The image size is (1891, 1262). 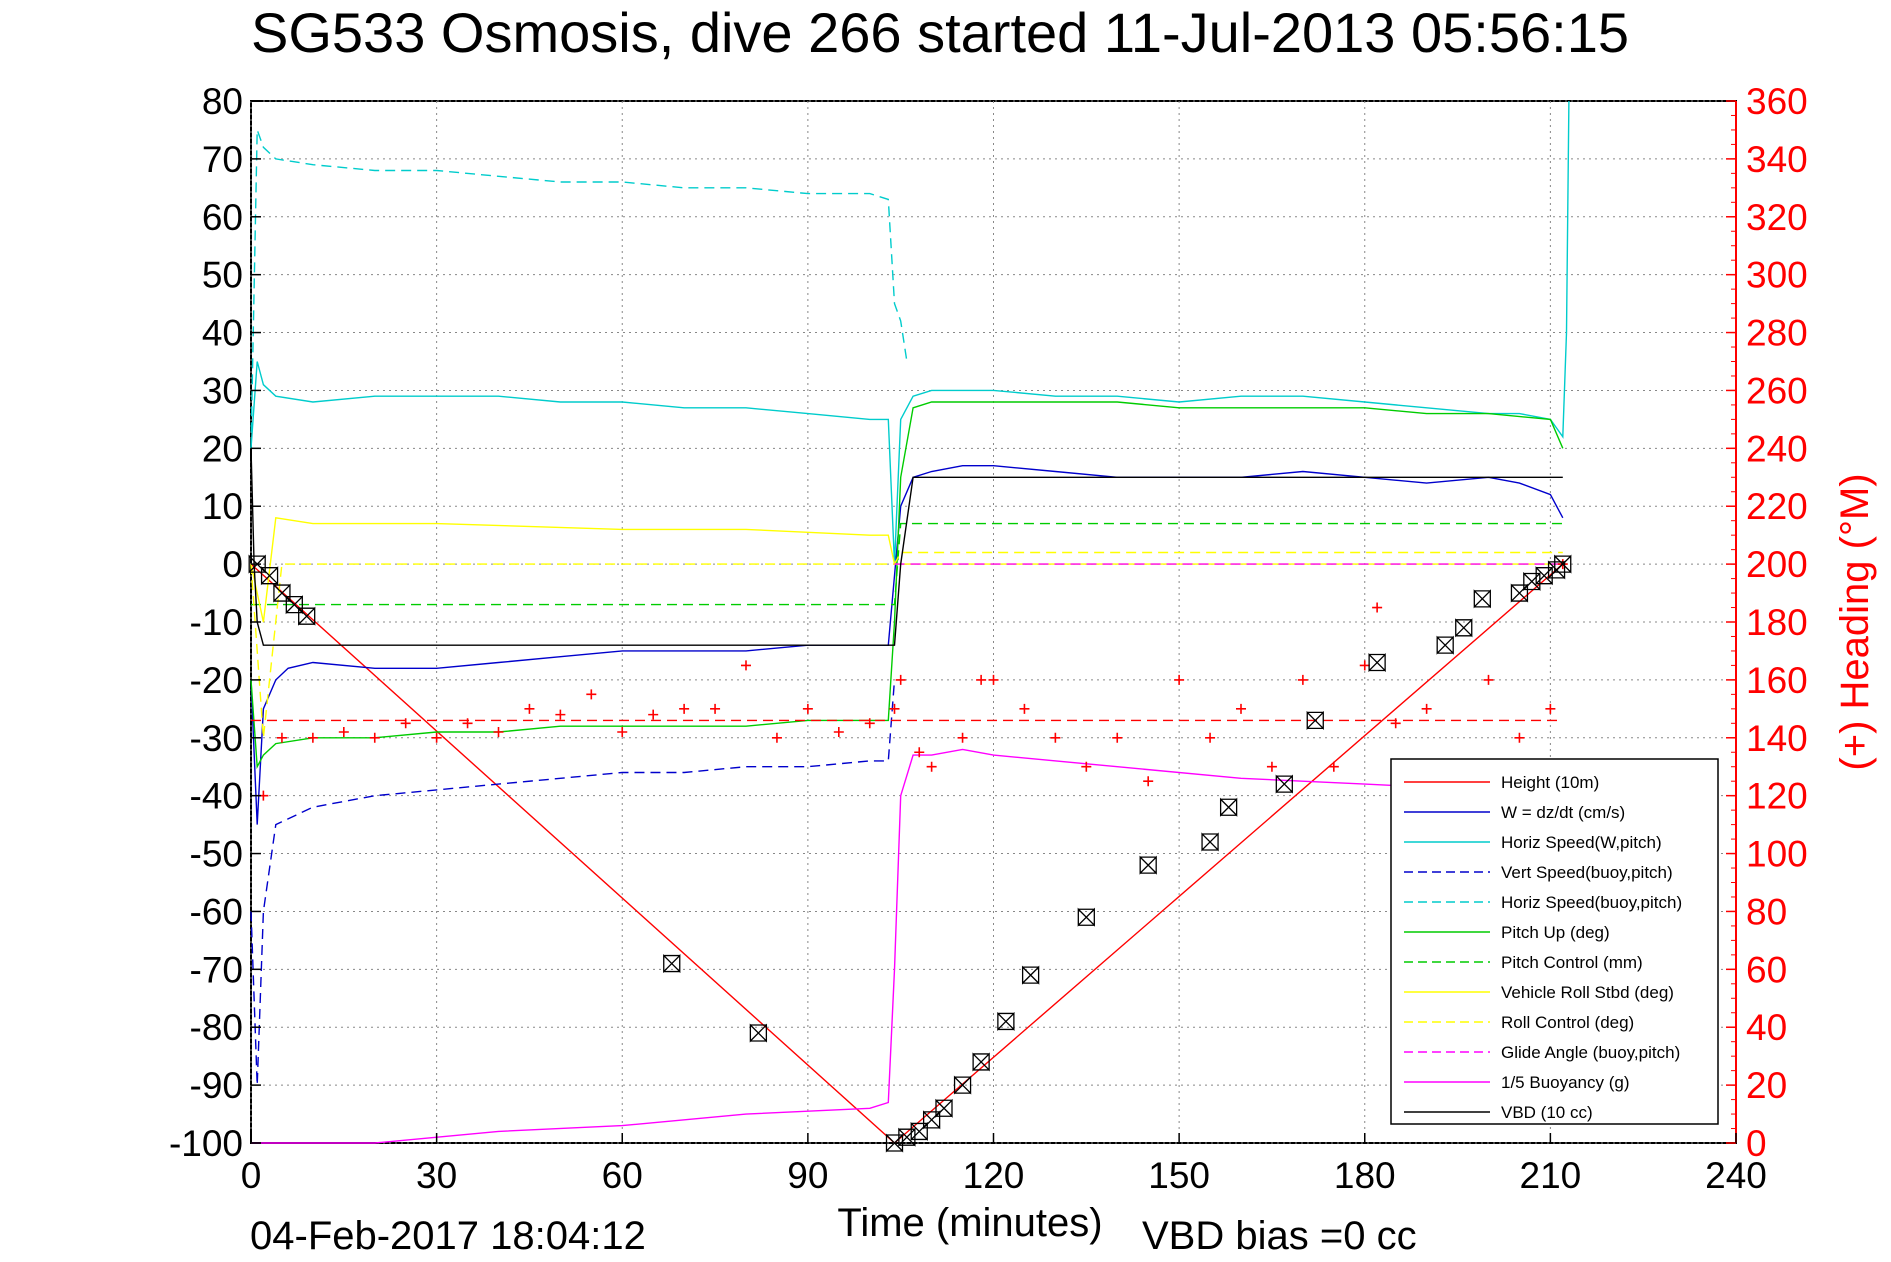 I want to click on y2-tick-label: 100, so click(x=1777, y=854).